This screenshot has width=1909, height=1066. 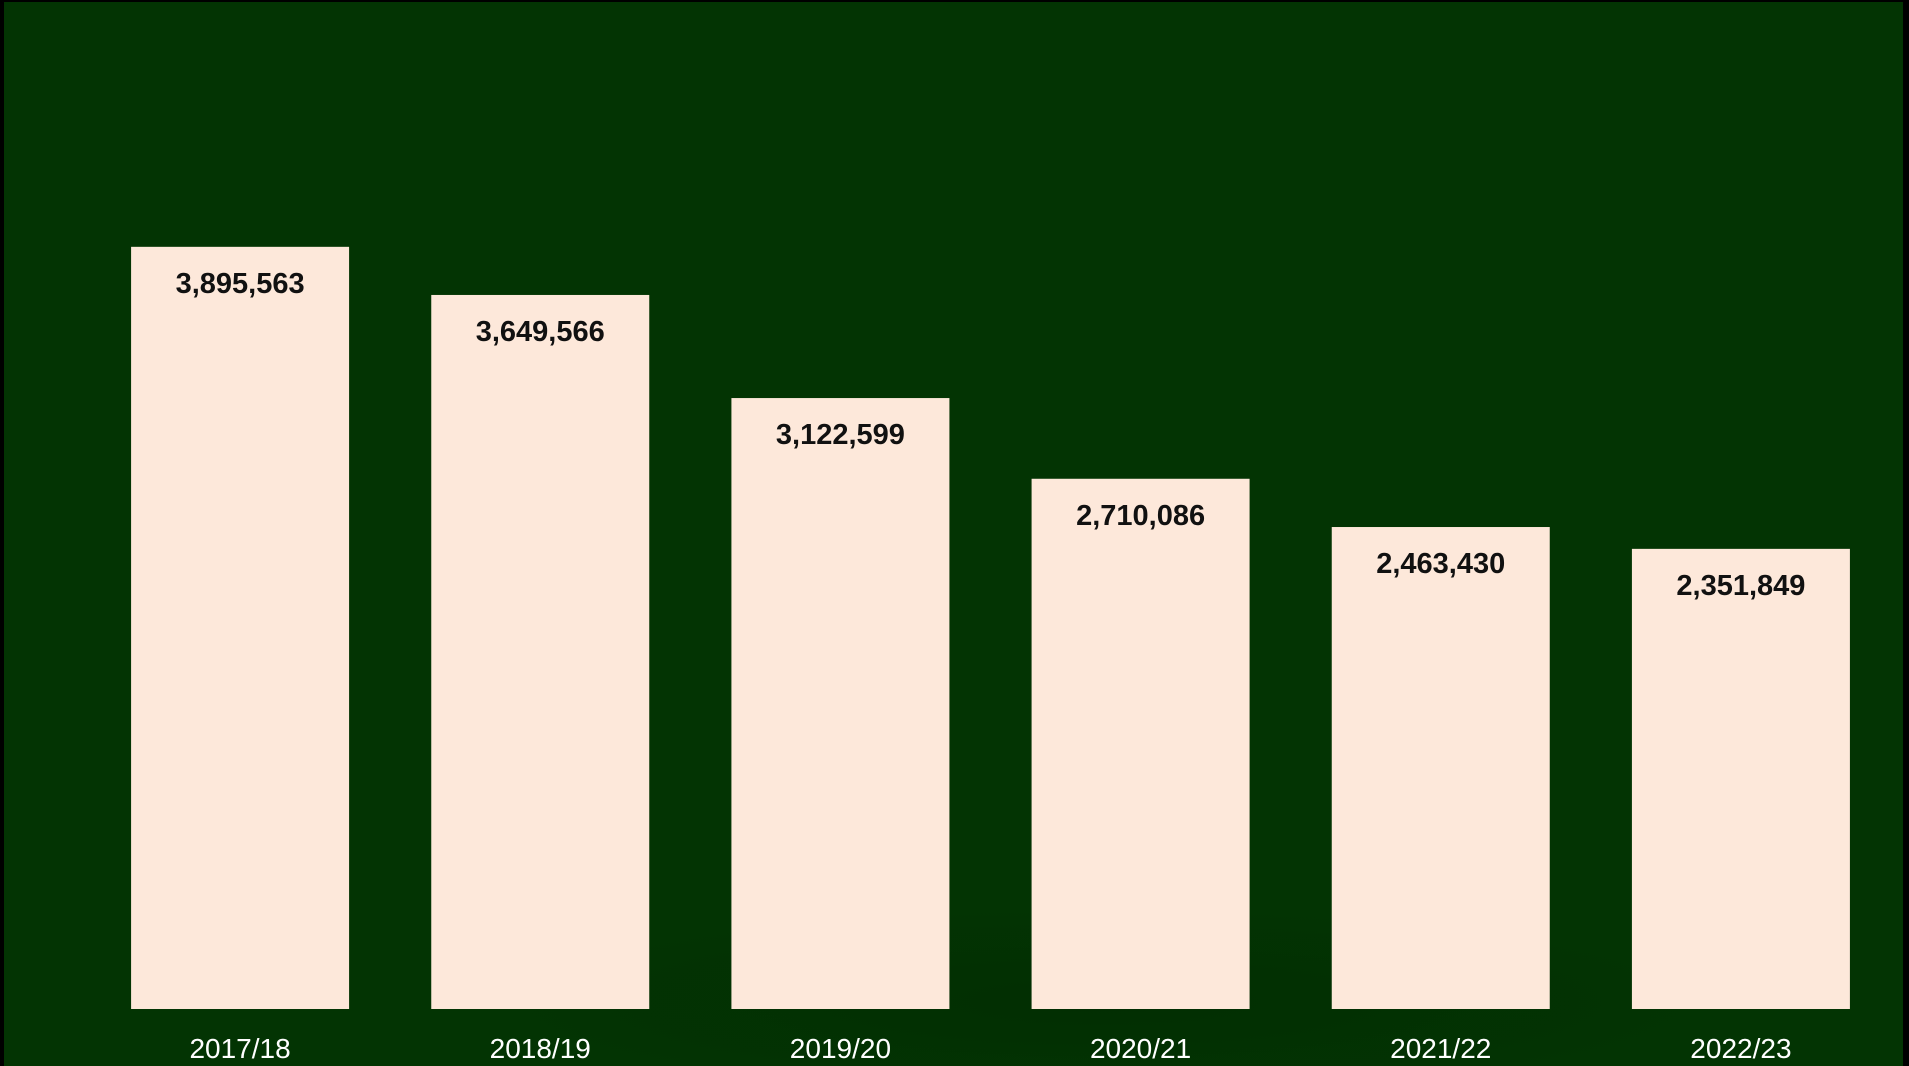 I want to click on category-label-2020-21: 2020/21, so click(x=1140, y=1048).